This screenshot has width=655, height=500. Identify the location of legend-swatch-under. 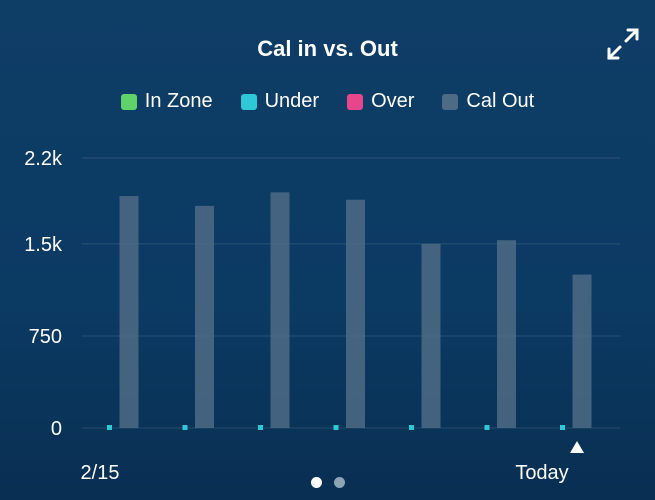
(248, 101).